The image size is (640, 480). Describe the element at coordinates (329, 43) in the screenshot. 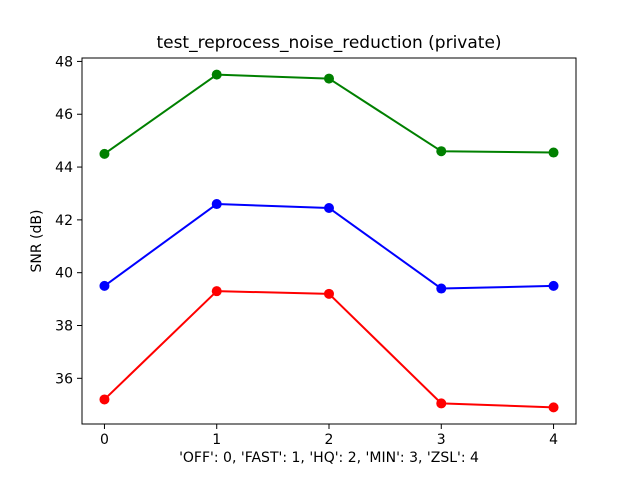

I see `chart-title: test_reprocess_noise_reduction (private)` at that location.